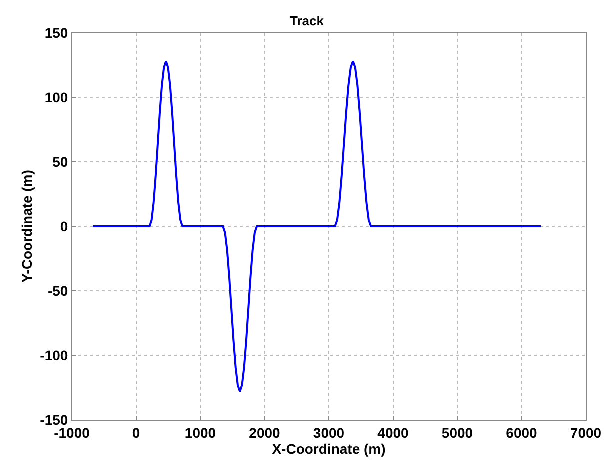 The height and width of the screenshot is (465, 614). I want to click on y-tick-label: 0, so click(64, 226).